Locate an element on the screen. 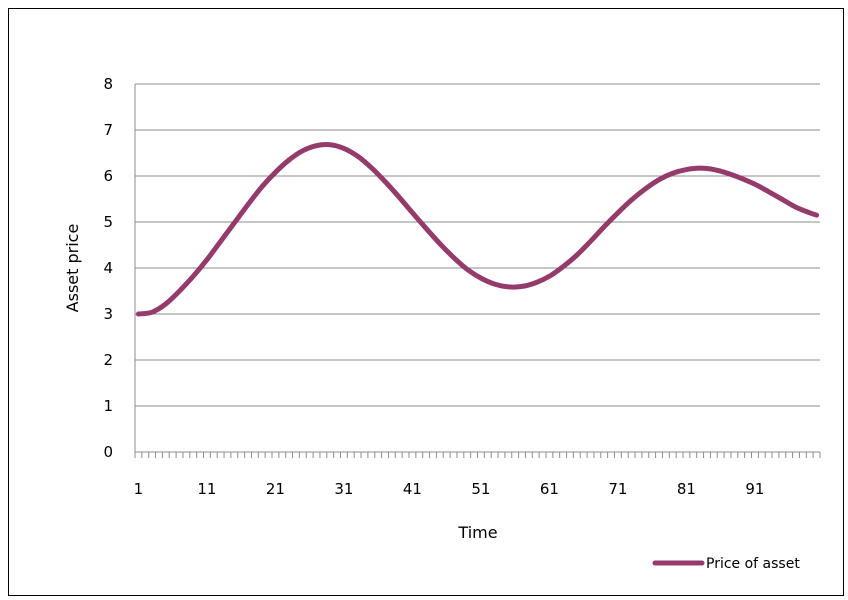 The height and width of the screenshot is (600, 848). legend: Price of asset is located at coordinates (726, 564).